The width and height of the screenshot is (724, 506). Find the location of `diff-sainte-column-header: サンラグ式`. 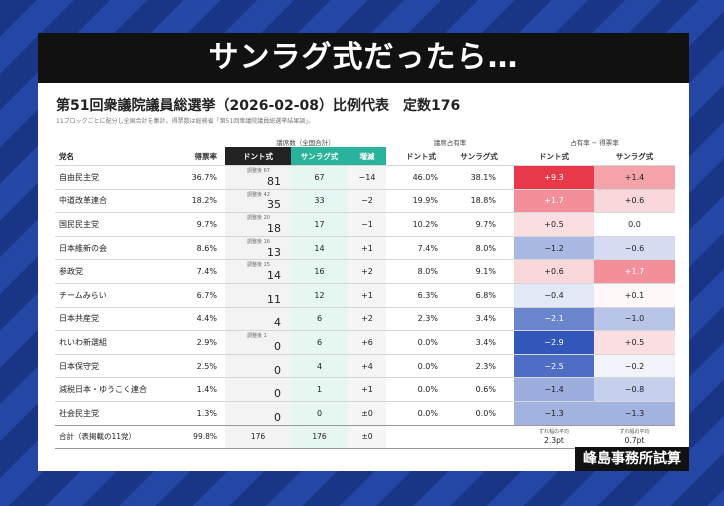

diff-sainte-column-header: サンラグ式 is located at coordinates (634, 156).